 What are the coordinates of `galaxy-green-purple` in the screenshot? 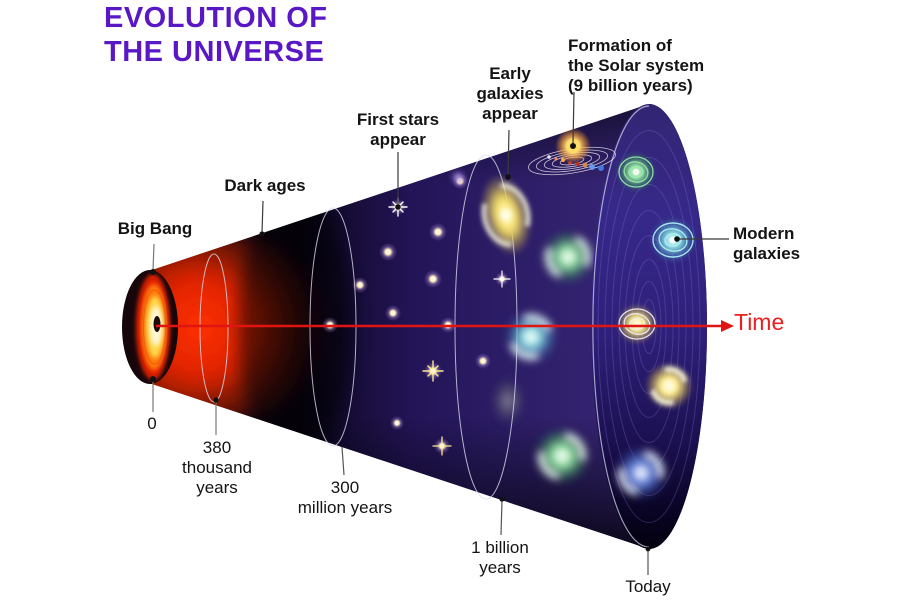 It's located at (568, 257).